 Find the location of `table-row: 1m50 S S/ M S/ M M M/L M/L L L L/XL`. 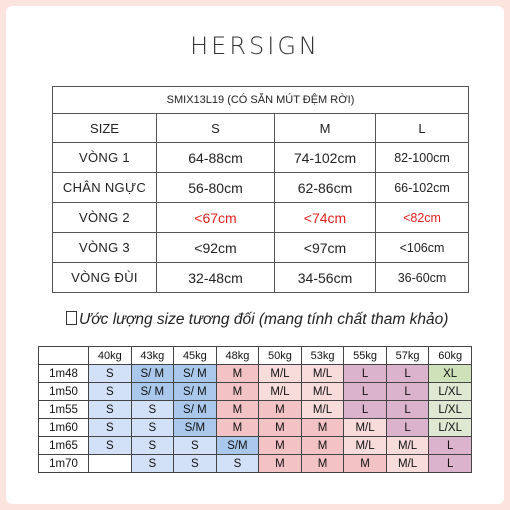

table-row: 1m50 S S/ M S/ M M M/L M/L L L L/XL is located at coordinates (255, 391).